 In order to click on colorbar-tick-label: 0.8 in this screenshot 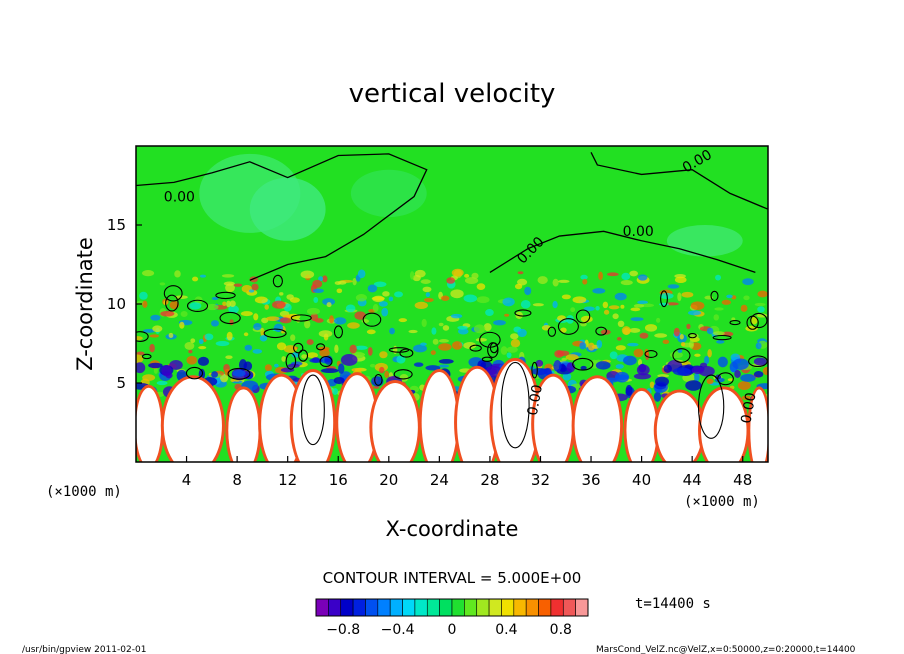, I will do `click(561, 630)`.